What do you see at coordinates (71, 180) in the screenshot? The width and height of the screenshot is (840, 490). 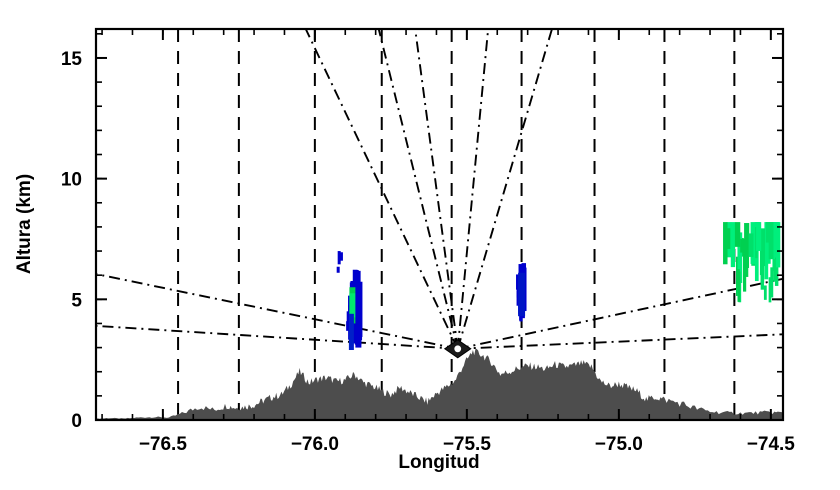 I see `y-tick-label: 10` at bounding box center [71, 180].